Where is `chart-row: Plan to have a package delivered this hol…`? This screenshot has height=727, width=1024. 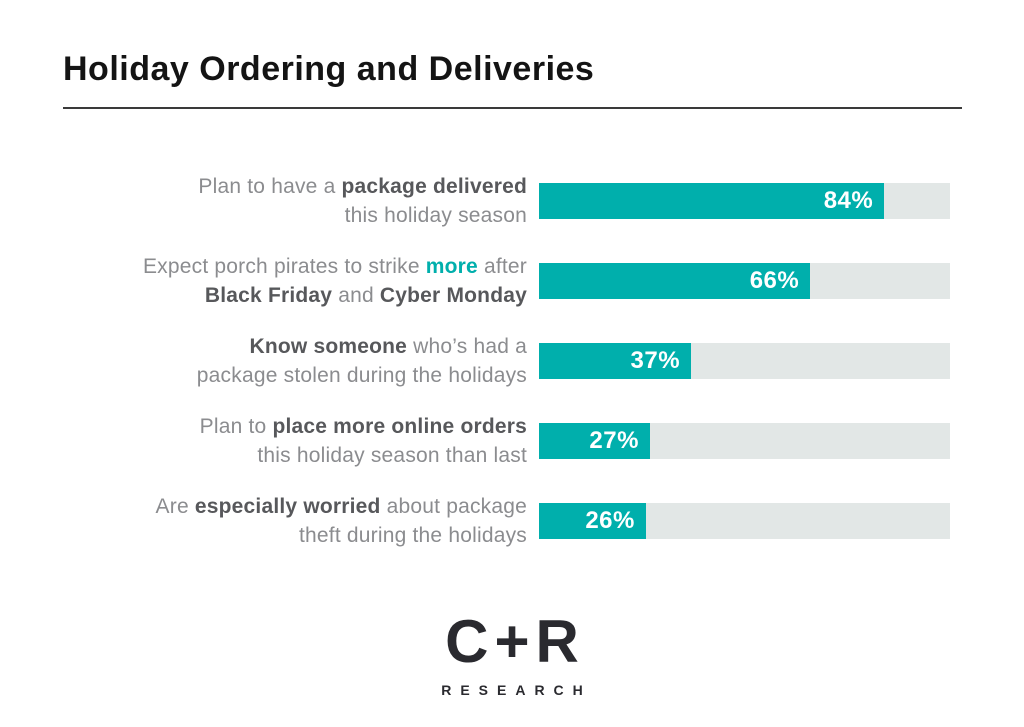 chart-row: Plan to have a package delivered this hol… is located at coordinates (512, 201).